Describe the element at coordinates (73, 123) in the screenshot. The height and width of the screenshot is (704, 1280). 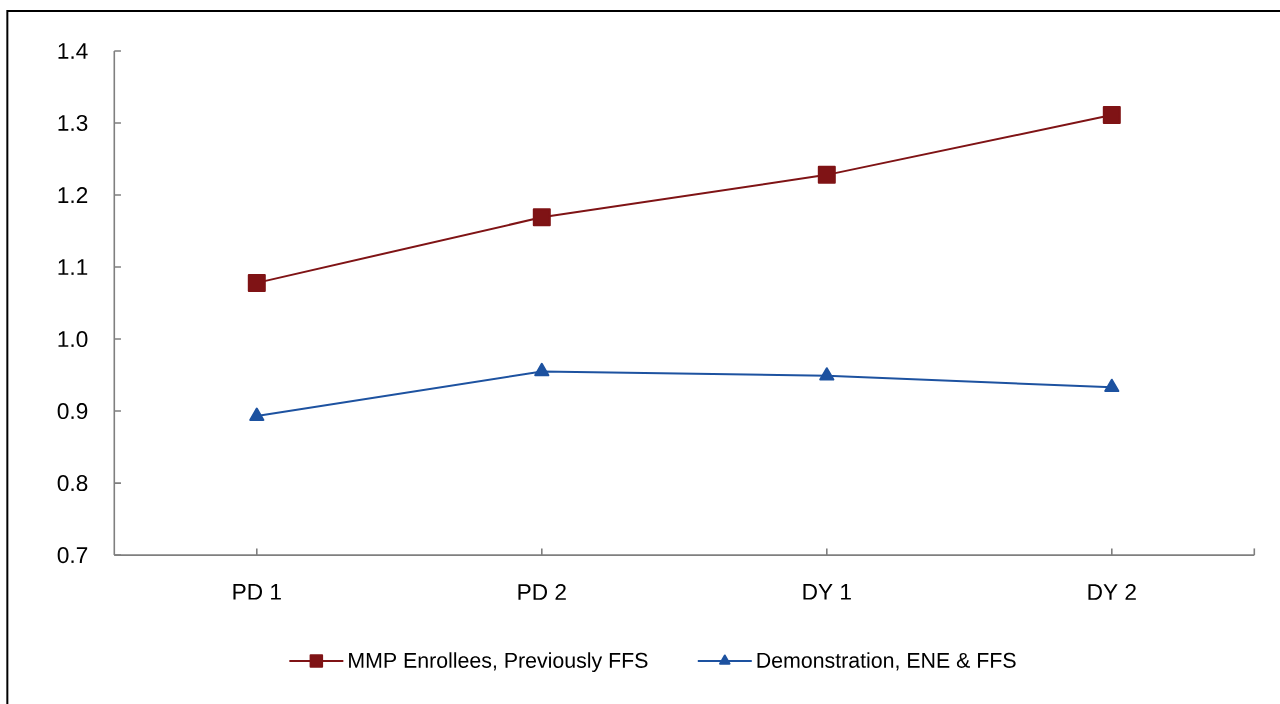
I see `y-tick-label: 1.3` at that location.